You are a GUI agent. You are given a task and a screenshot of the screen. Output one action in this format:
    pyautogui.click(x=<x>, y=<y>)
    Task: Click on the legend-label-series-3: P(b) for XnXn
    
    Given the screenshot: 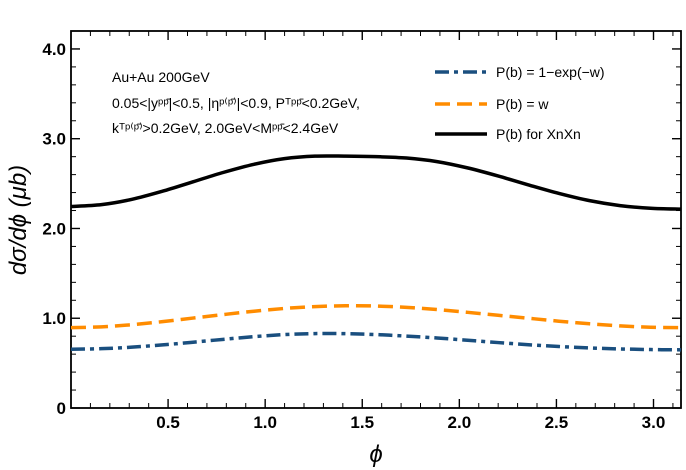 What is the action you would take?
    pyautogui.click(x=538, y=134)
    